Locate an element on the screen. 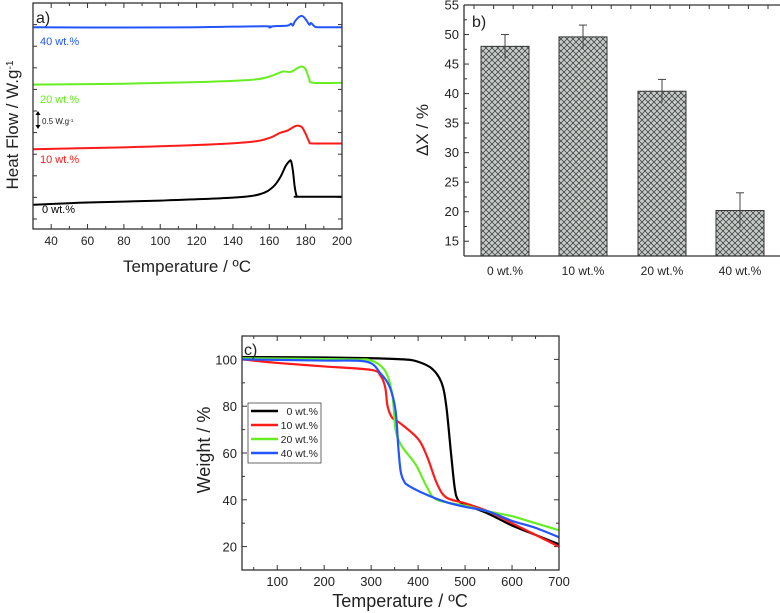 The height and width of the screenshot is (613, 780). plot-frame is located at coordinates (187, 116).